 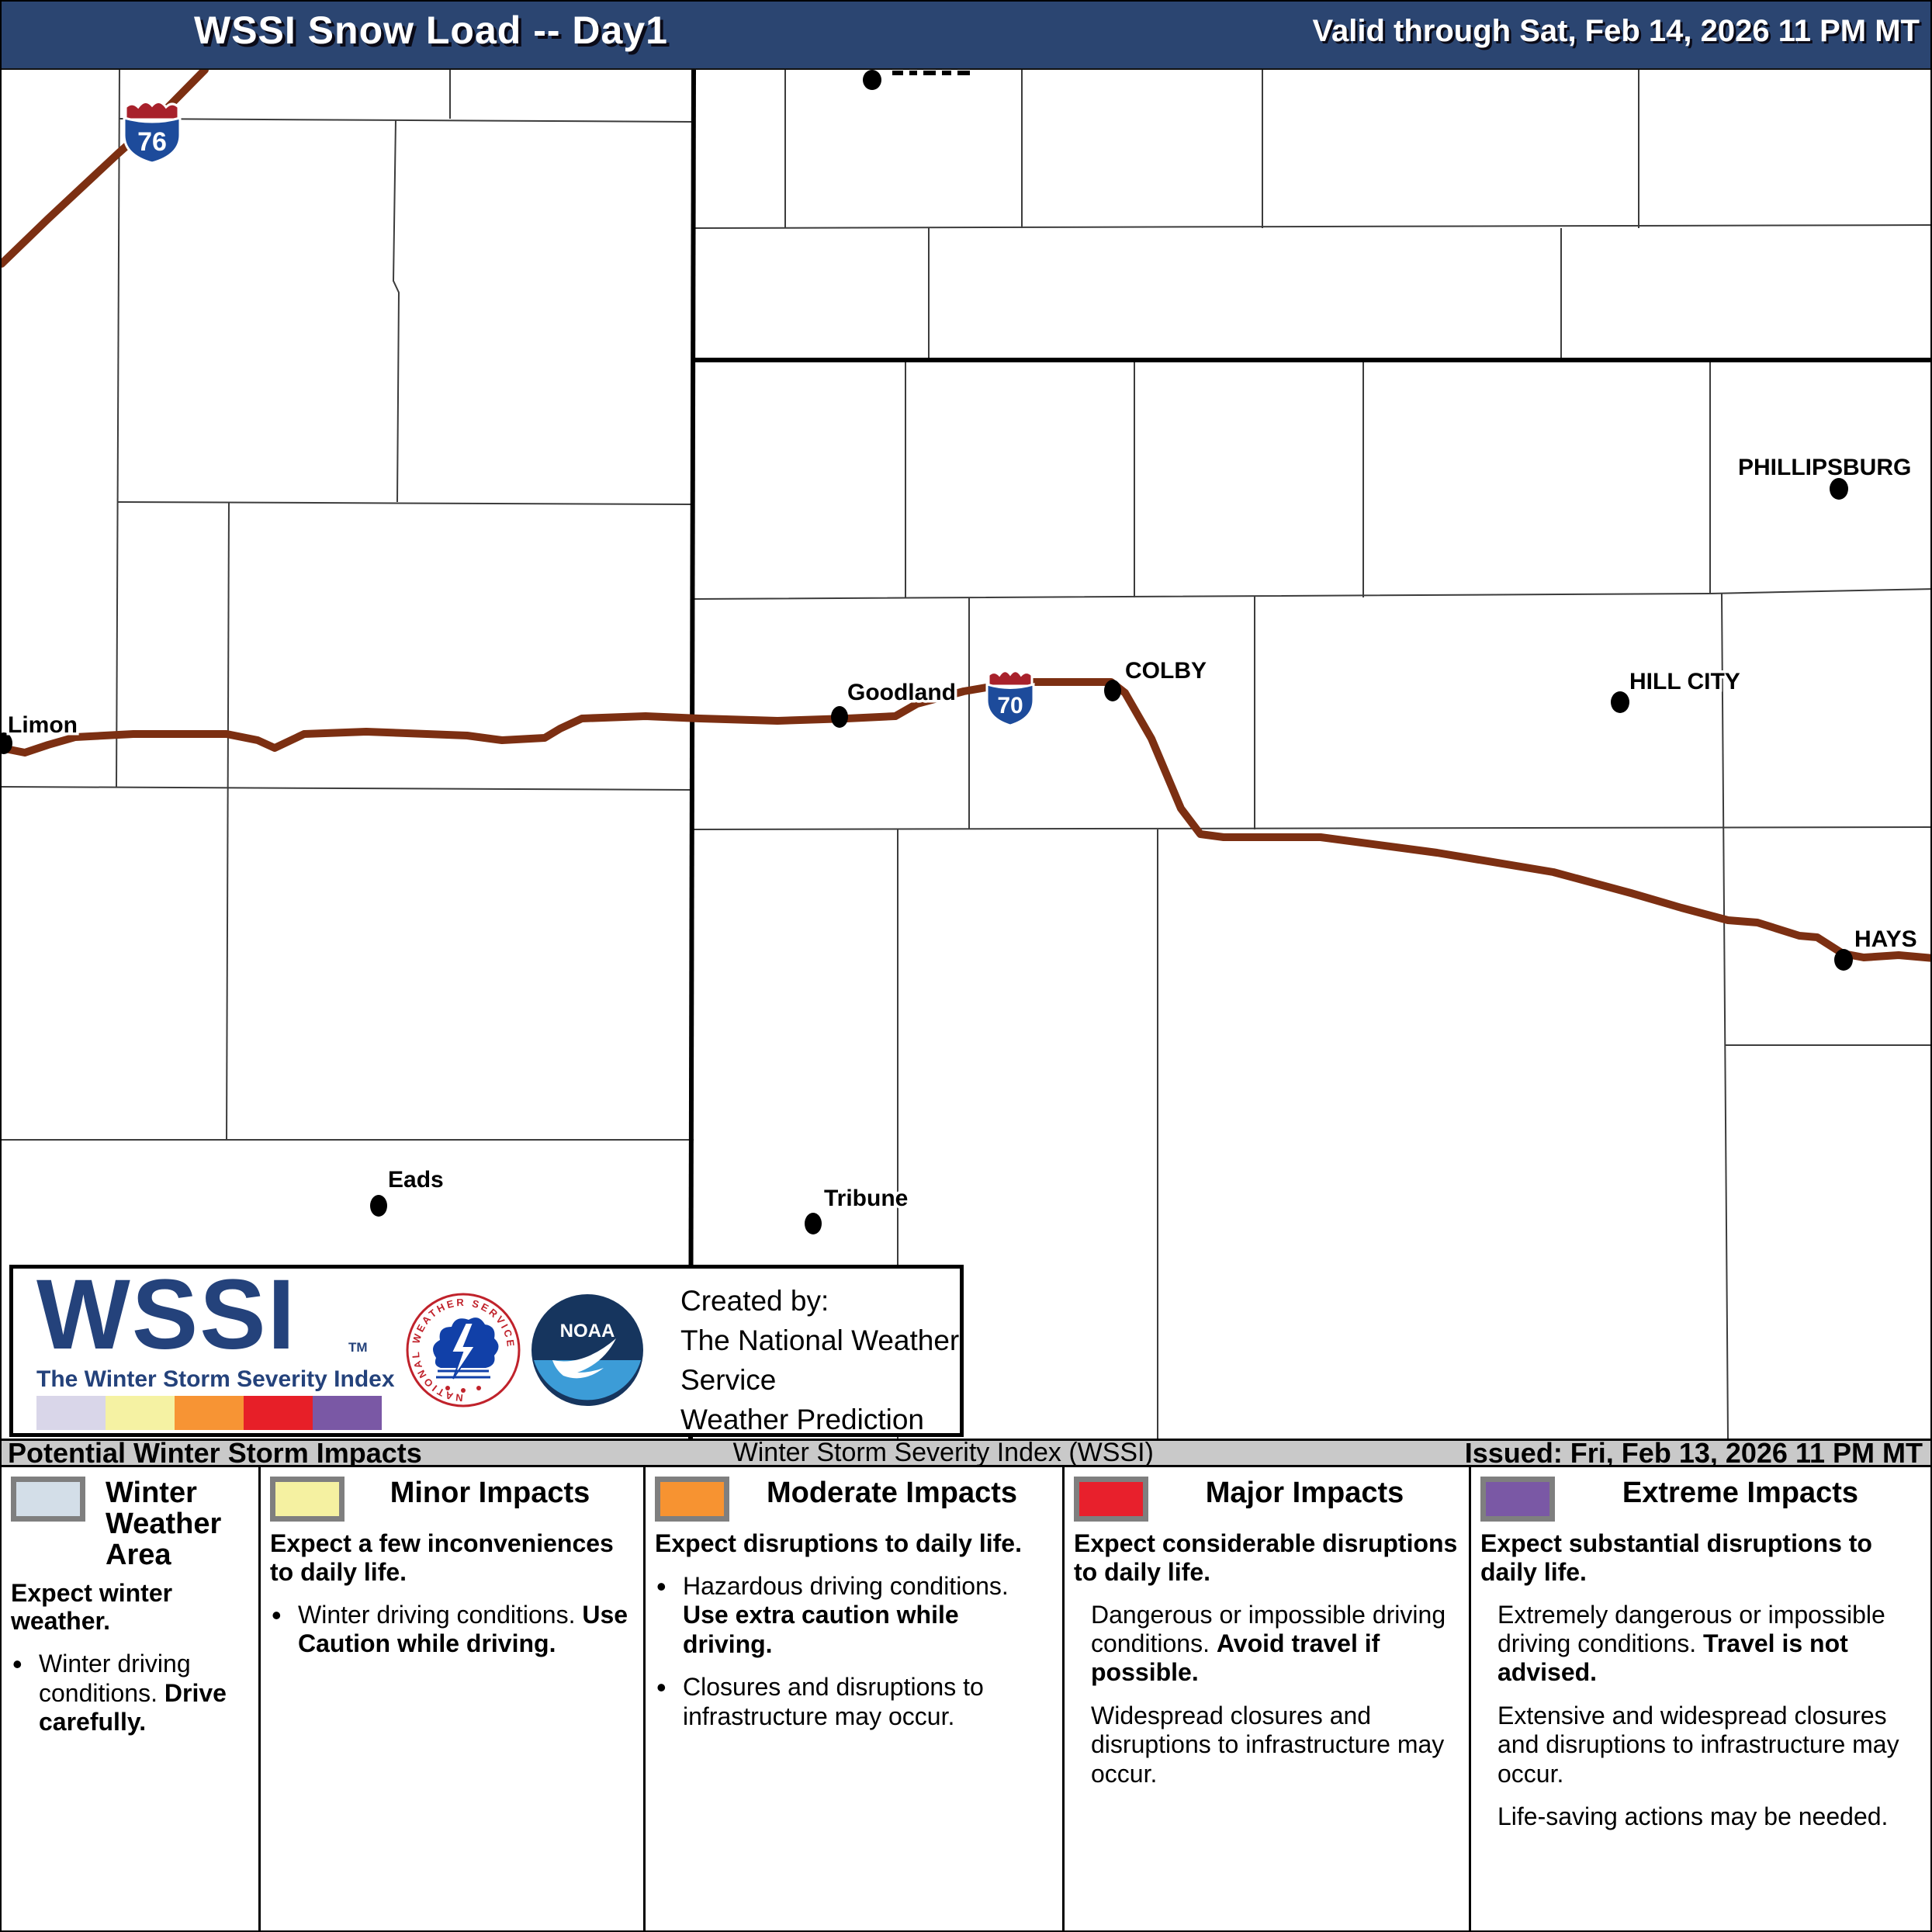 What do you see at coordinates (1693, 1816) in the screenshot?
I see `legend-item: Life-saving actions may be needed.` at bounding box center [1693, 1816].